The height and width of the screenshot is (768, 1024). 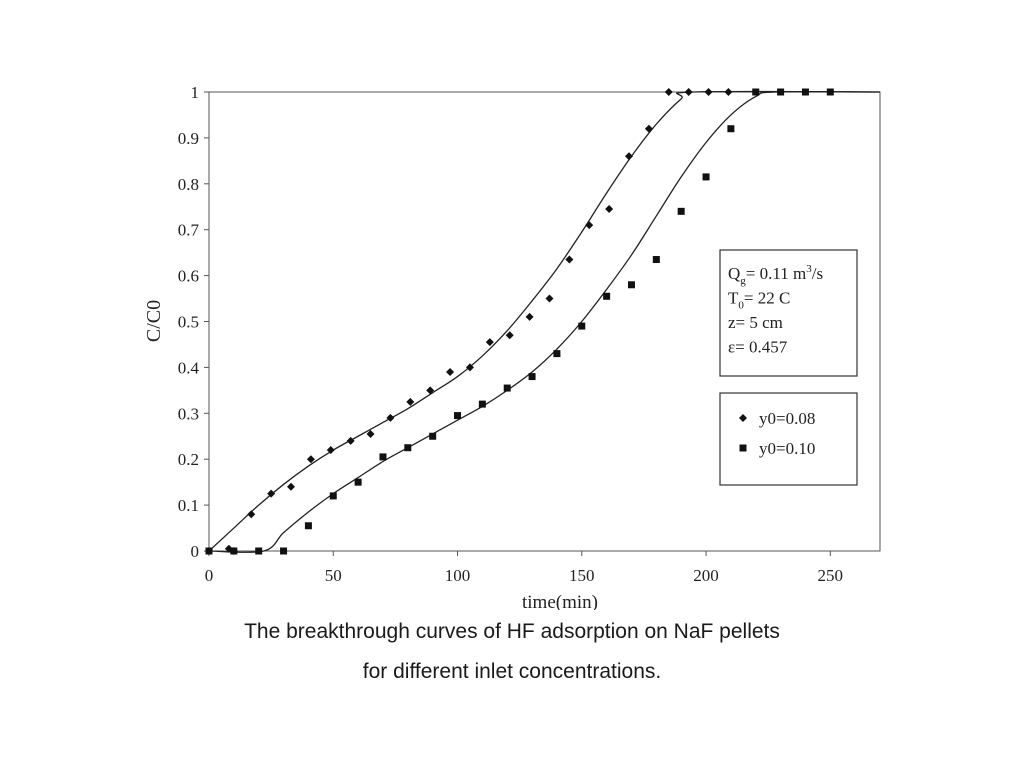 I want to click on legend-label-1: y0=0.08, so click(x=787, y=418).